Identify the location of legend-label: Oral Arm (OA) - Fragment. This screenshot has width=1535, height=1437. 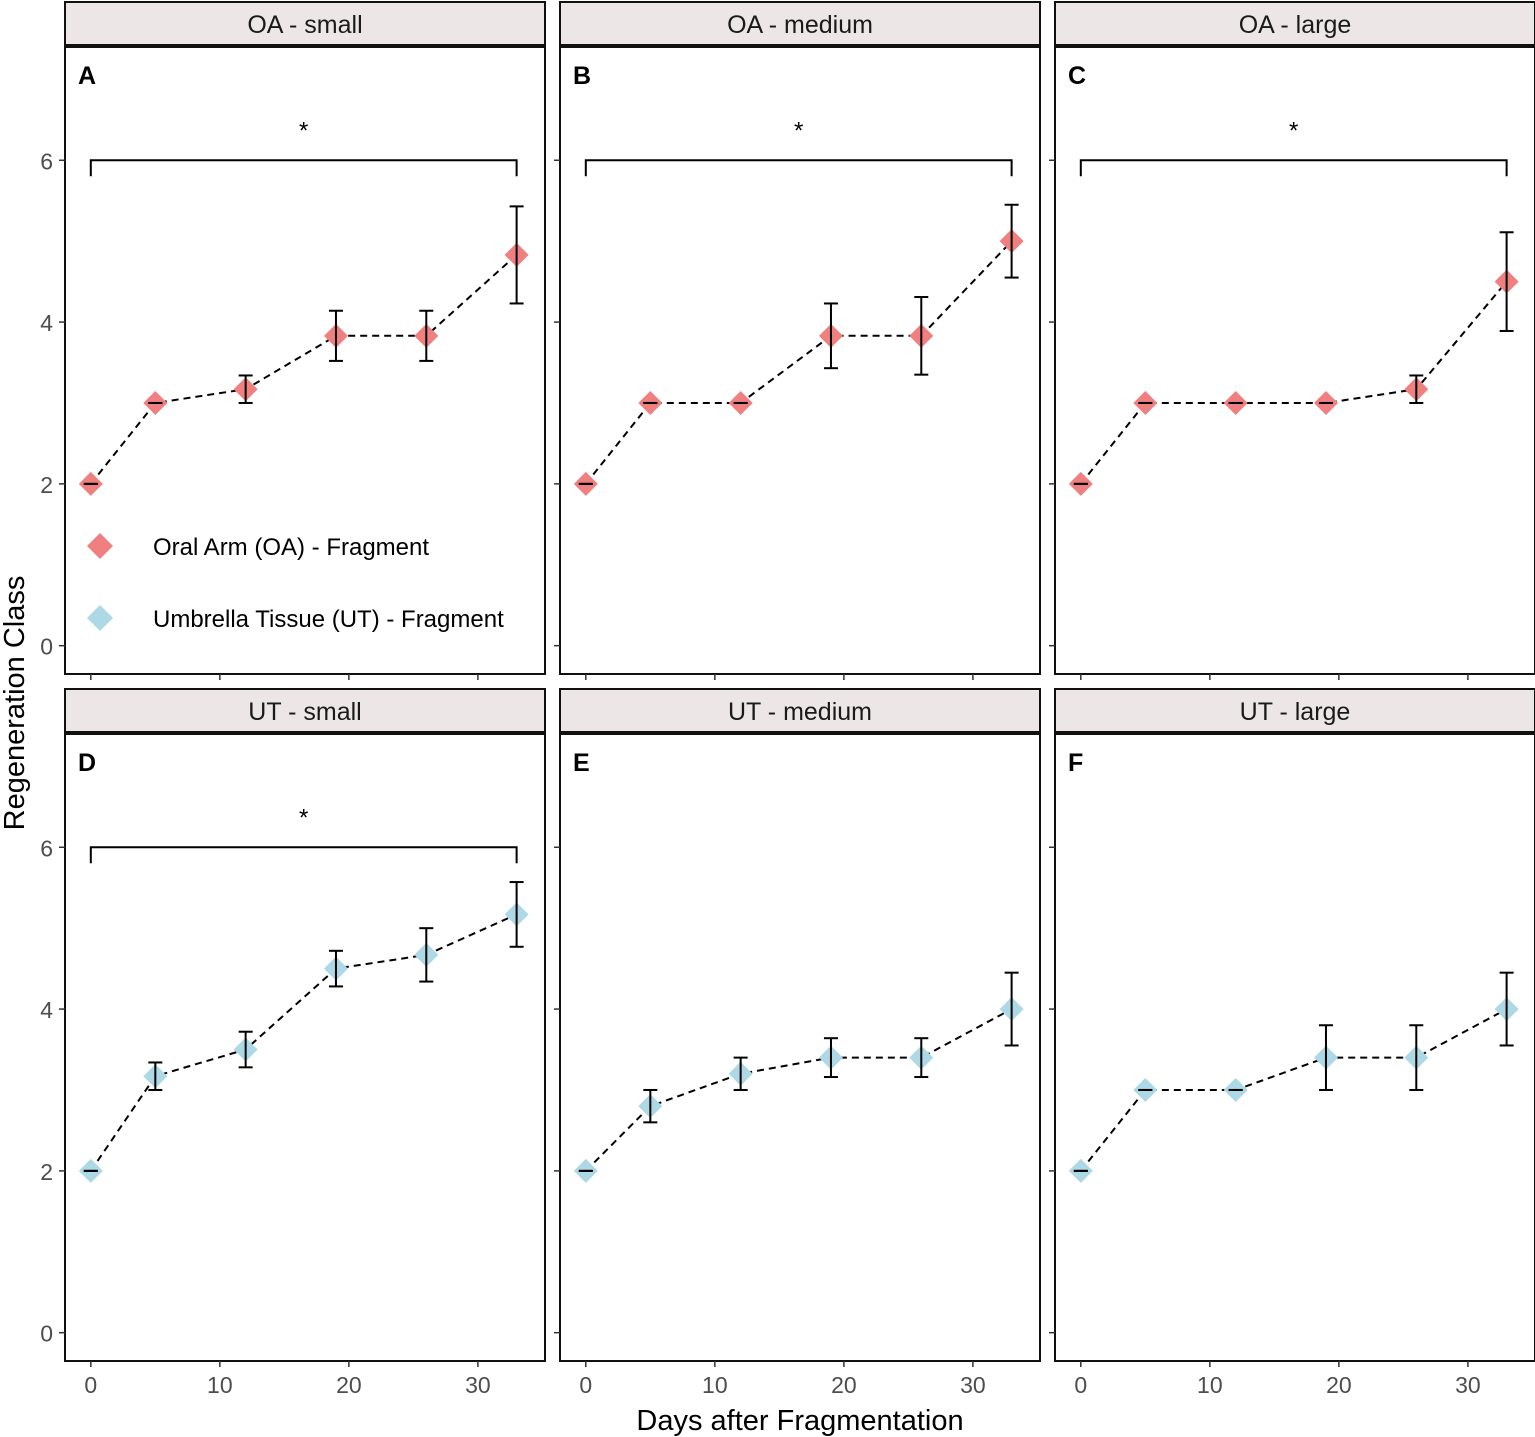
(291, 547).